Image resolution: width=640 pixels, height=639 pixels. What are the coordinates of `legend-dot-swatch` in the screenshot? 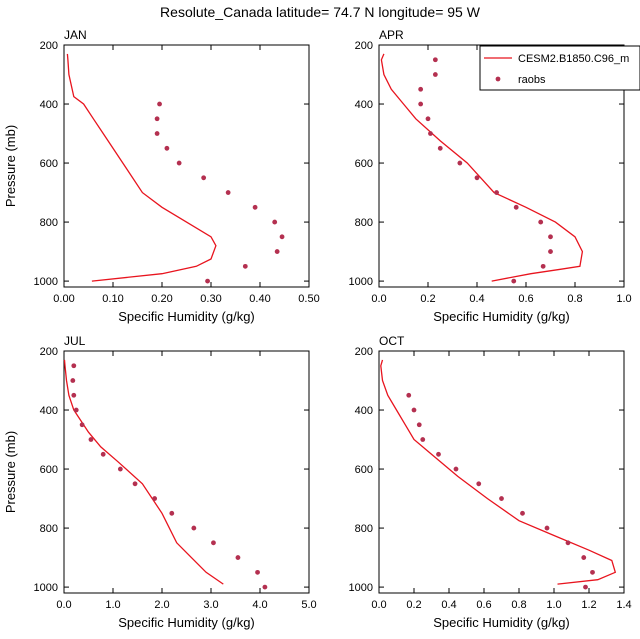 It's located at (498, 79).